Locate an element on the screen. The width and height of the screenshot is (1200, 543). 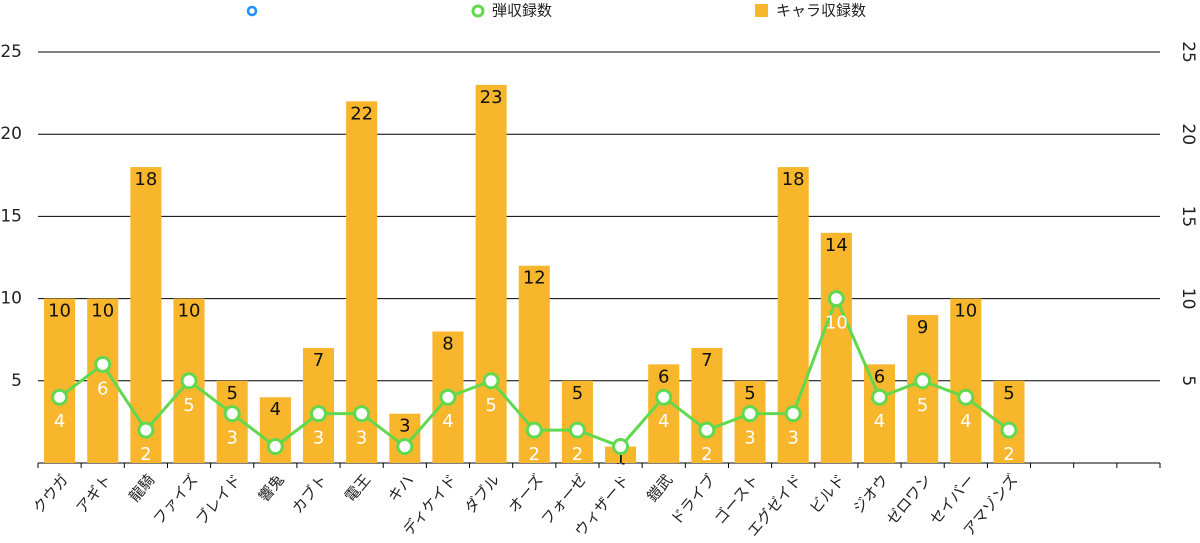
y2-tick-label: 5 is located at coordinates (1188, 380).